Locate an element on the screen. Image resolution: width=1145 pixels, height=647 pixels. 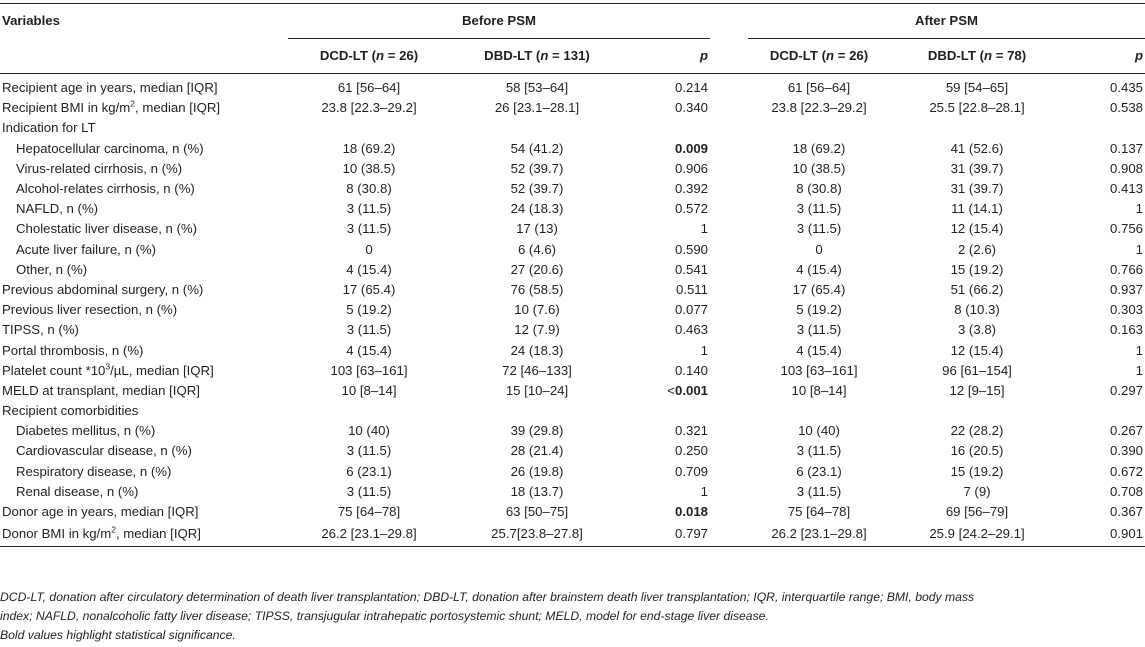
value-cell: 24 (18.3) is located at coordinates (537, 350).